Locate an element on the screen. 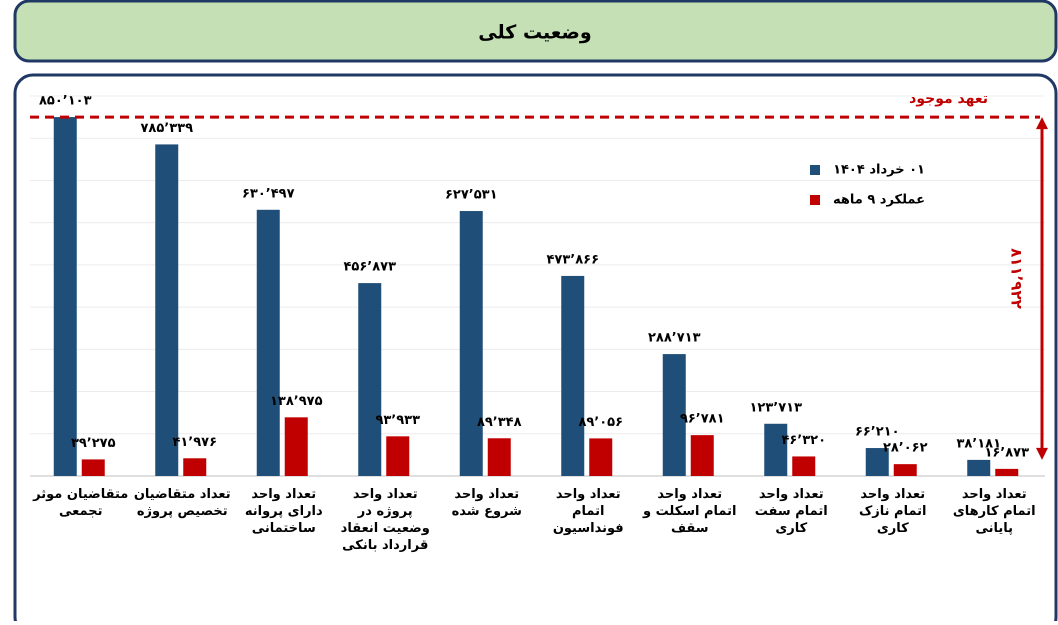 The height and width of the screenshot is (625, 1058). value-label: ۳۸٬۱۸۱ is located at coordinates (978, 443).